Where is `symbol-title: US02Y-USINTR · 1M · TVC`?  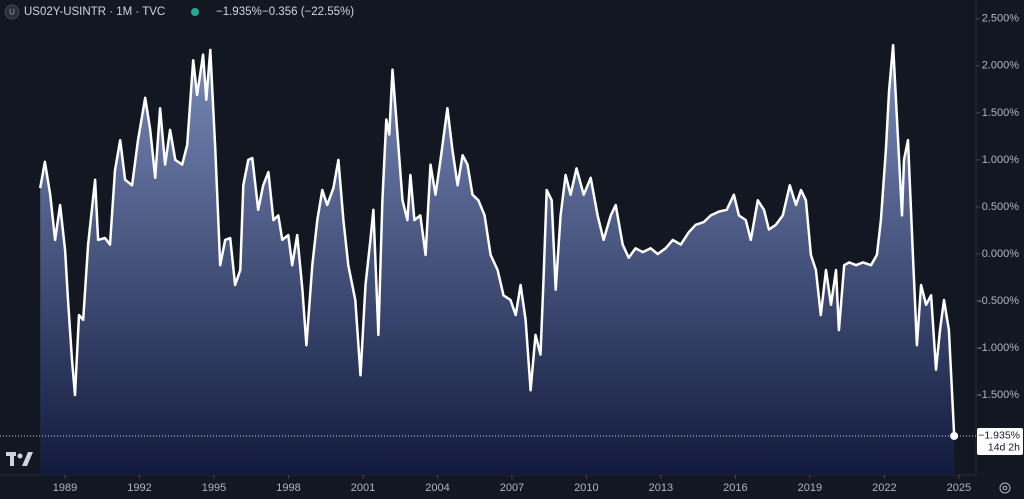
symbol-title: US02Y-USINTR · 1M · TVC is located at coordinates (94, 12).